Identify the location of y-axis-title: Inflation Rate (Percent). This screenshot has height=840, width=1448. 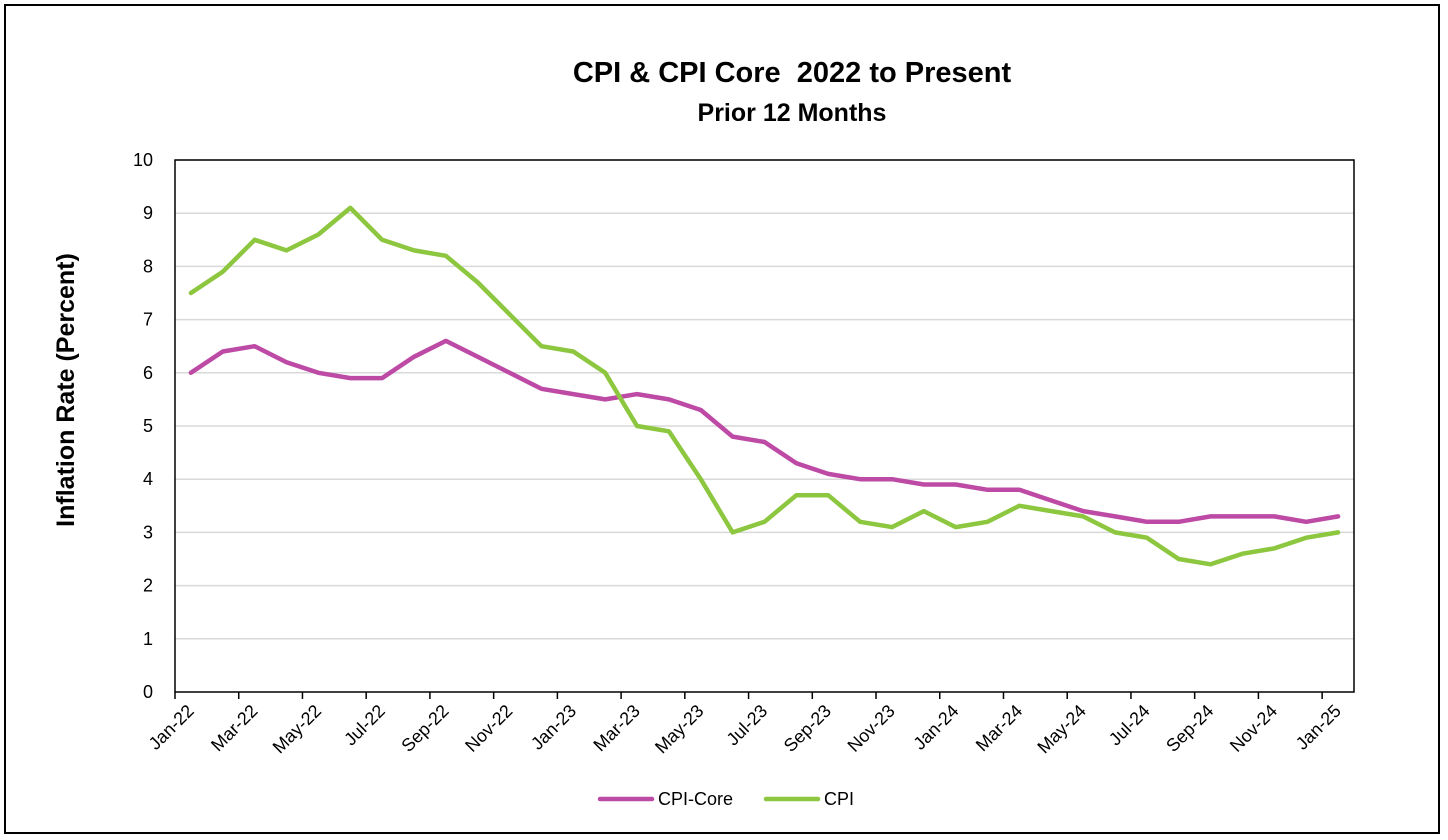
(66, 390).